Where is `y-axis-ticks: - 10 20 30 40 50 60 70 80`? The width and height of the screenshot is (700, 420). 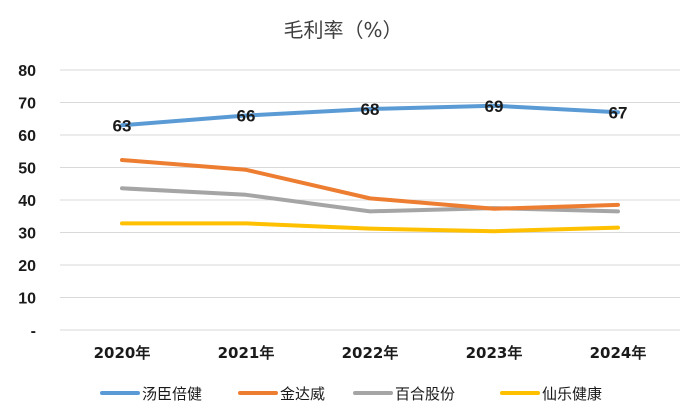 y-axis-ticks: - 10 20 30 40 50 60 70 80 is located at coordinates (27, 201).